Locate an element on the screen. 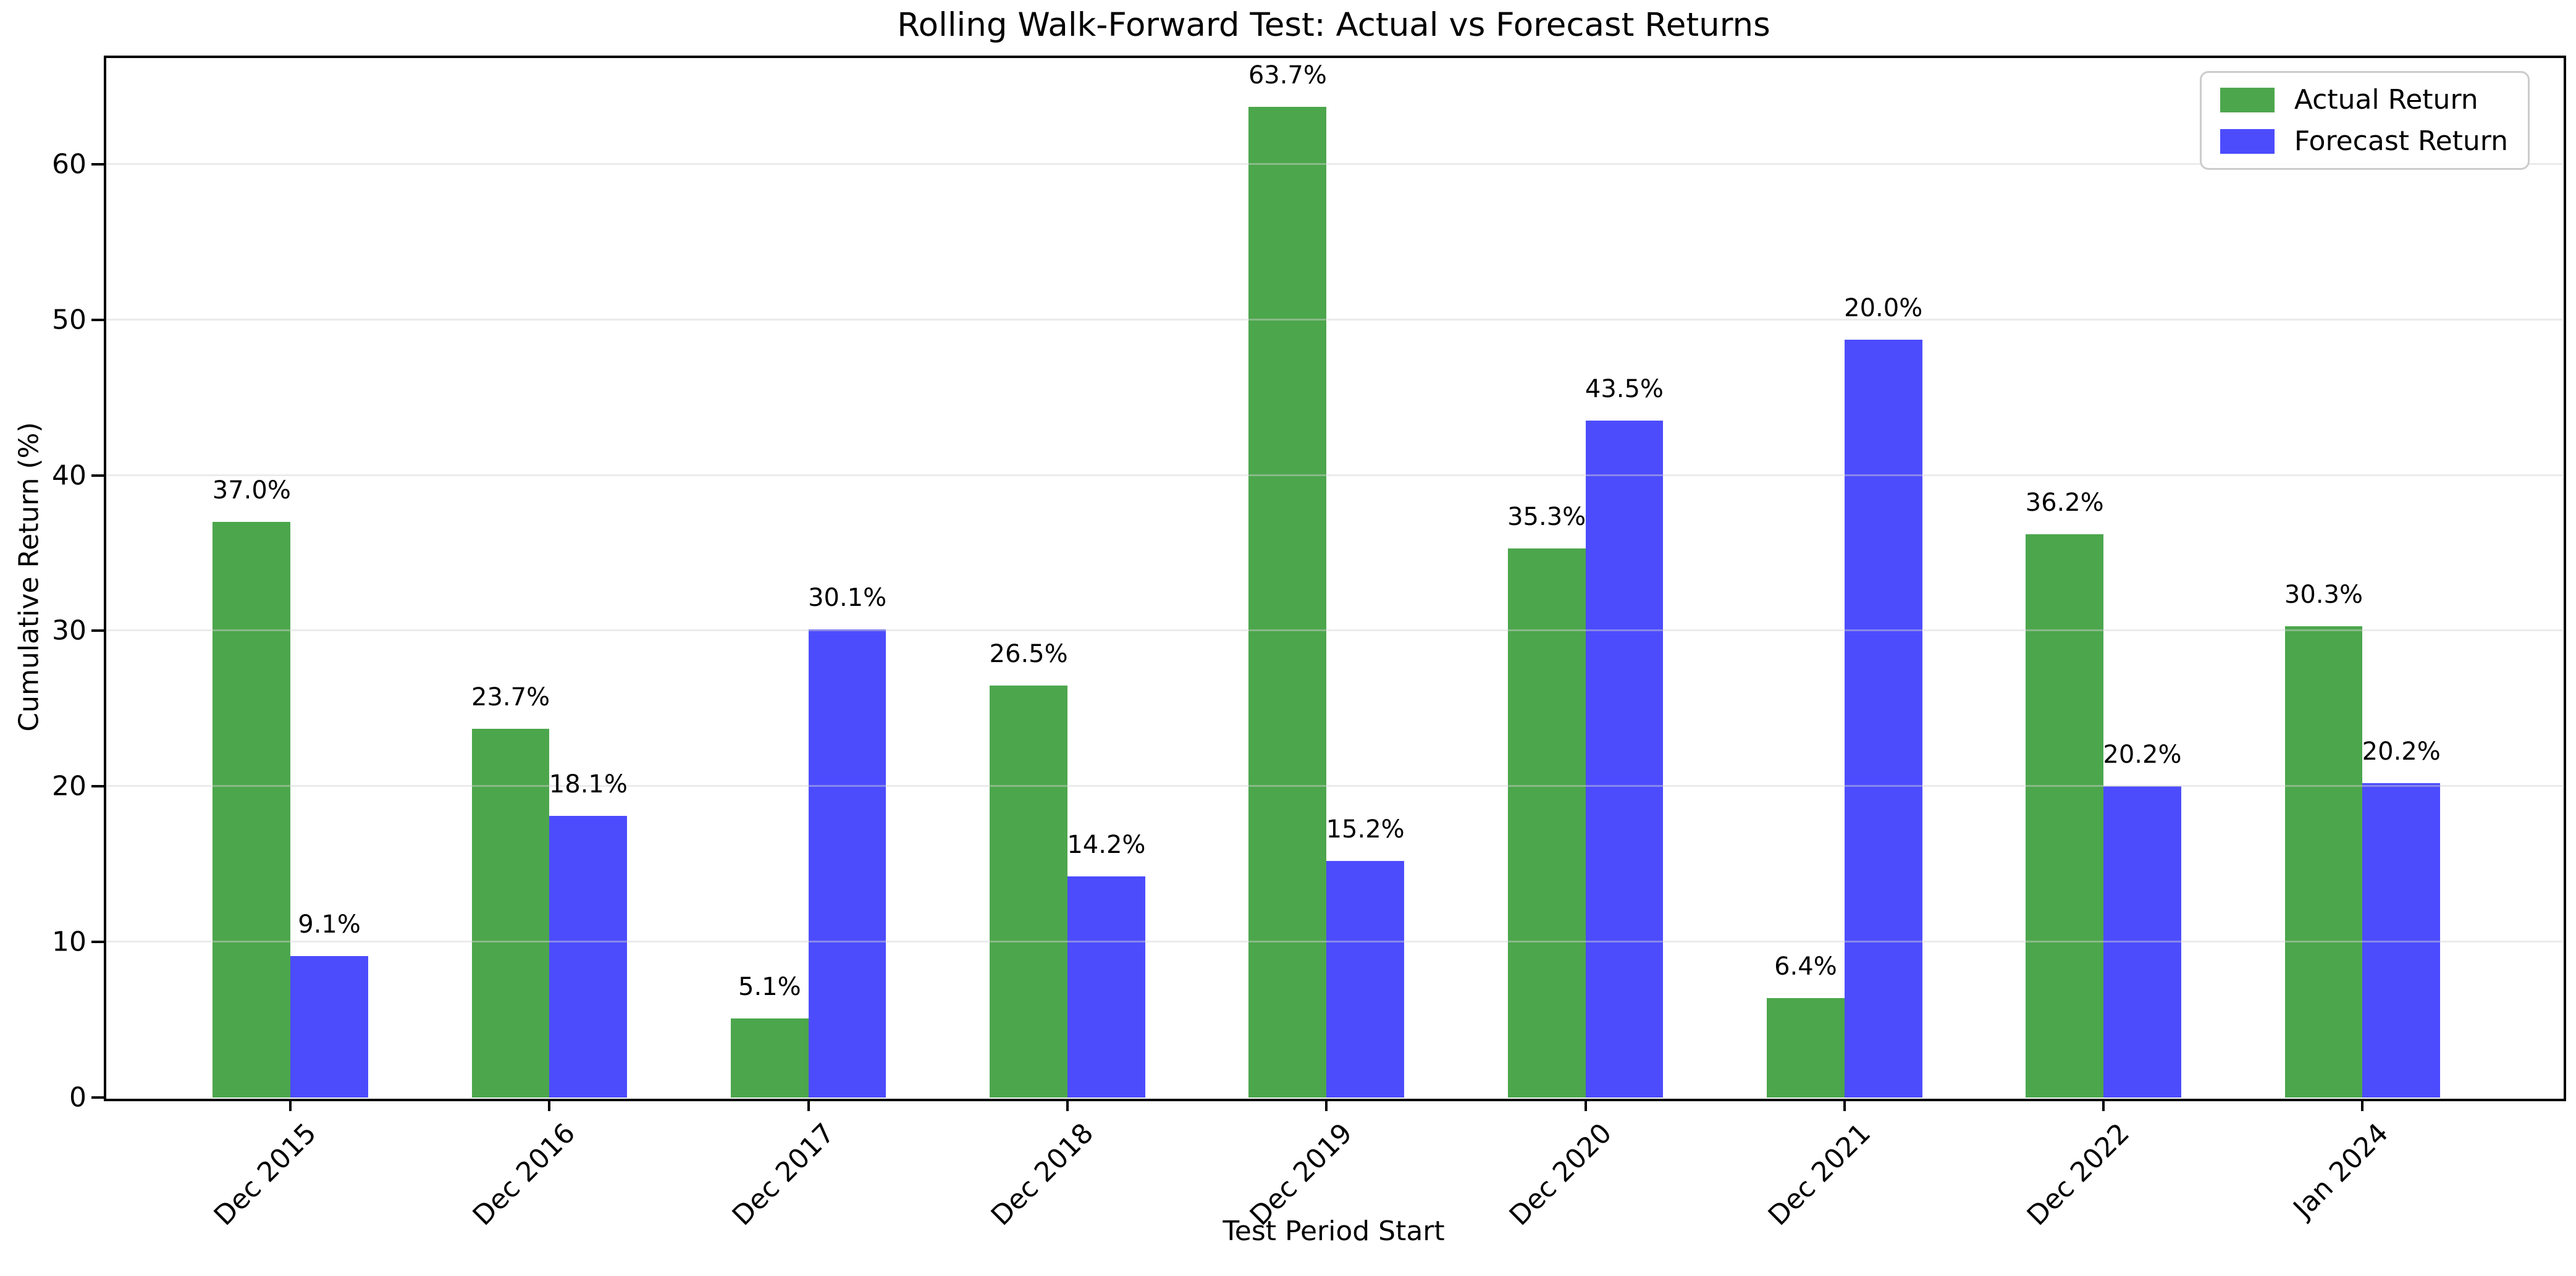  x-axis-label: Test Period Start is located at coordinates (1334, 1231).